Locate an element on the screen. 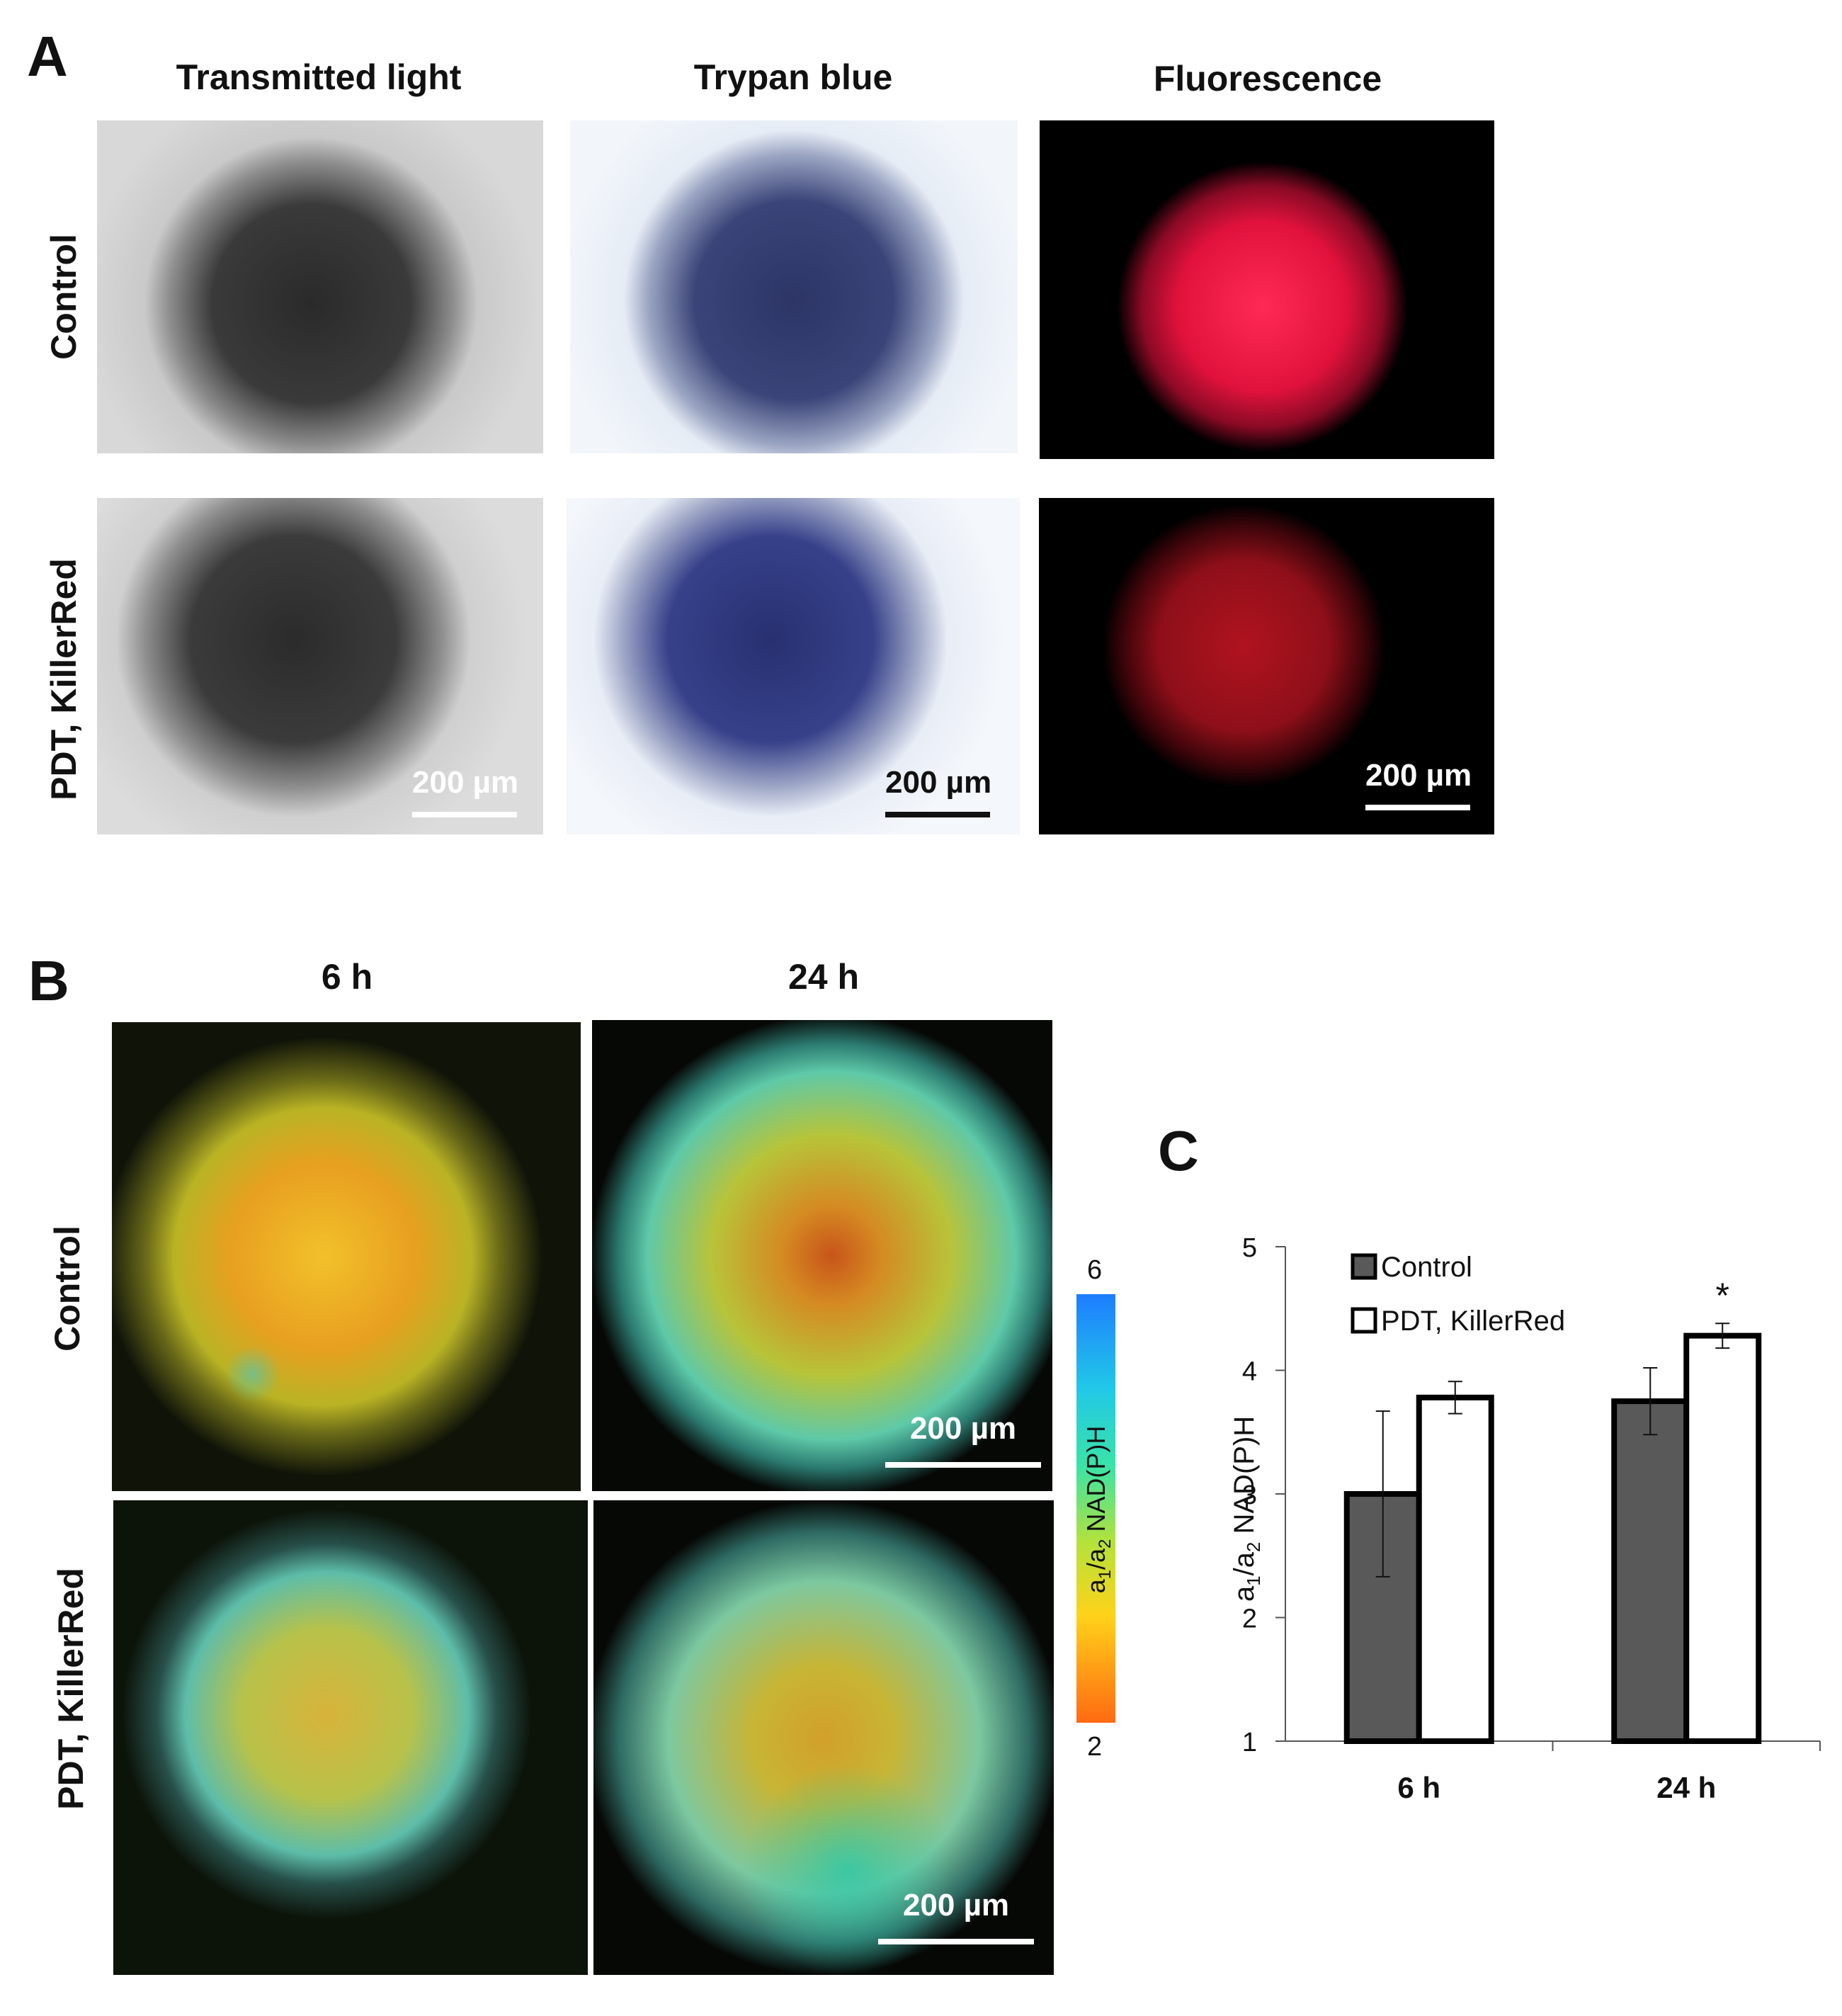  row-label-control-a: Control is located at coordinates (64, 297).